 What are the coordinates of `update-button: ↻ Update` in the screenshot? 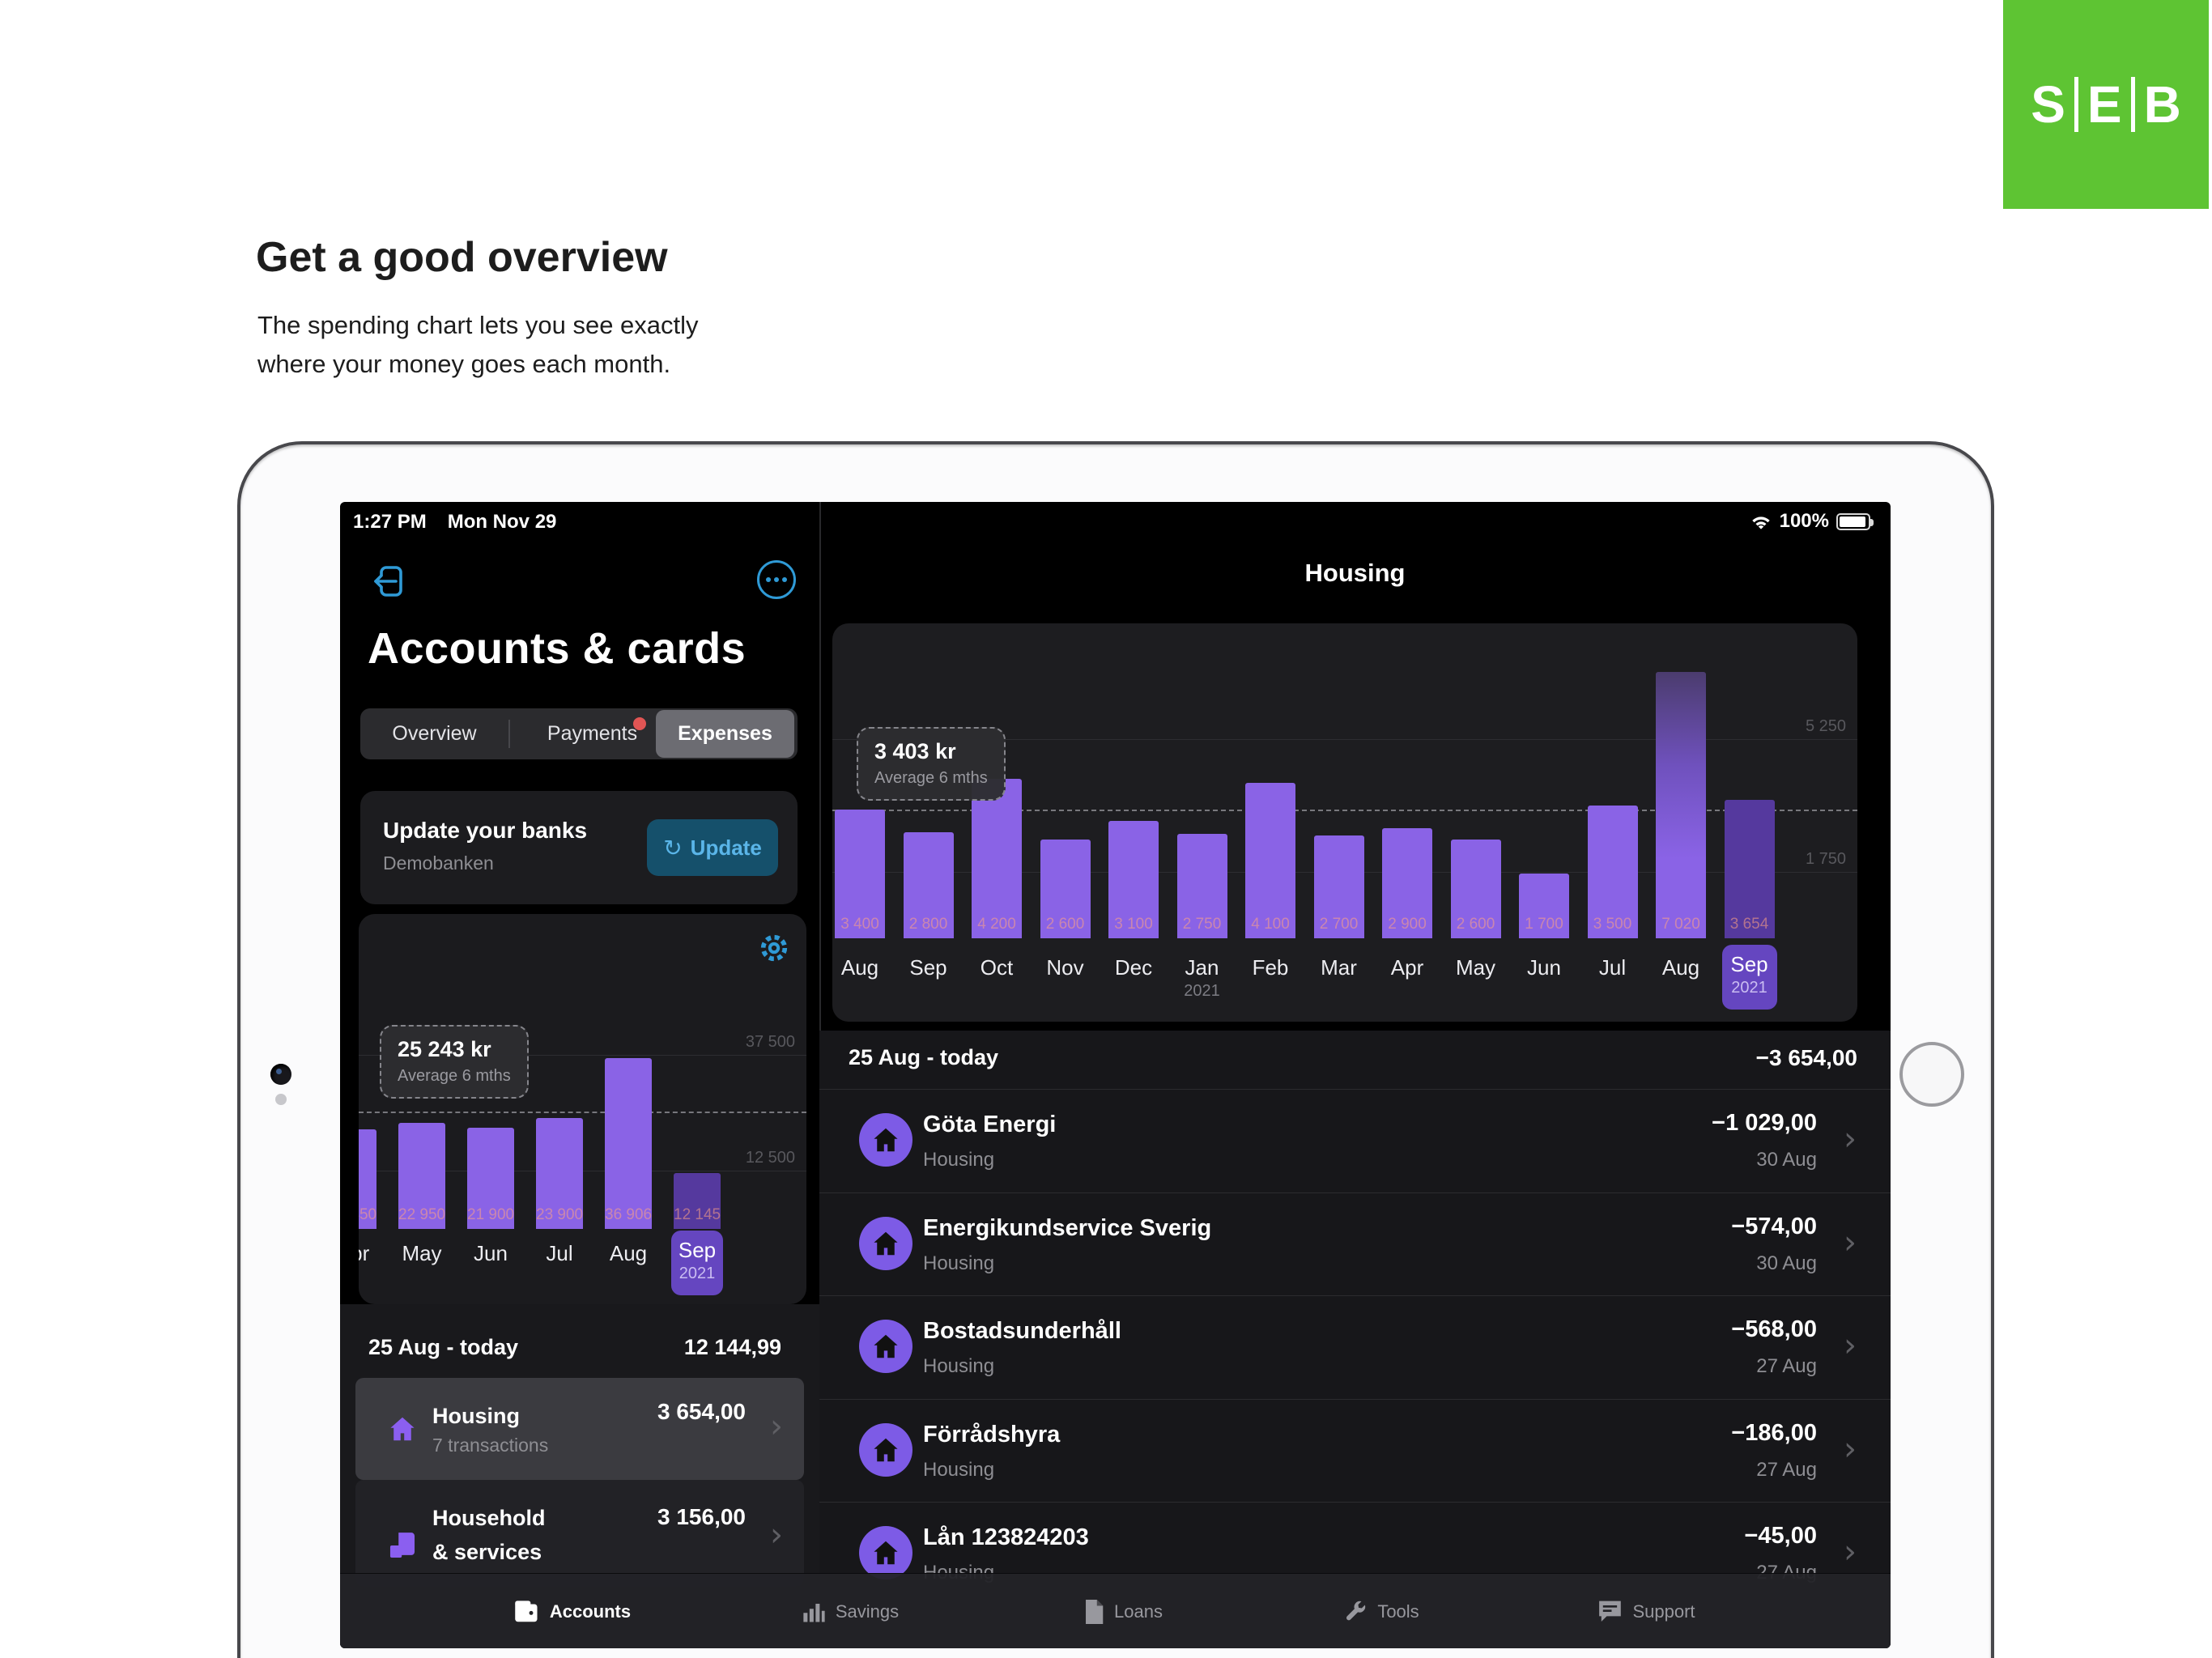 It's located at (712, 847).